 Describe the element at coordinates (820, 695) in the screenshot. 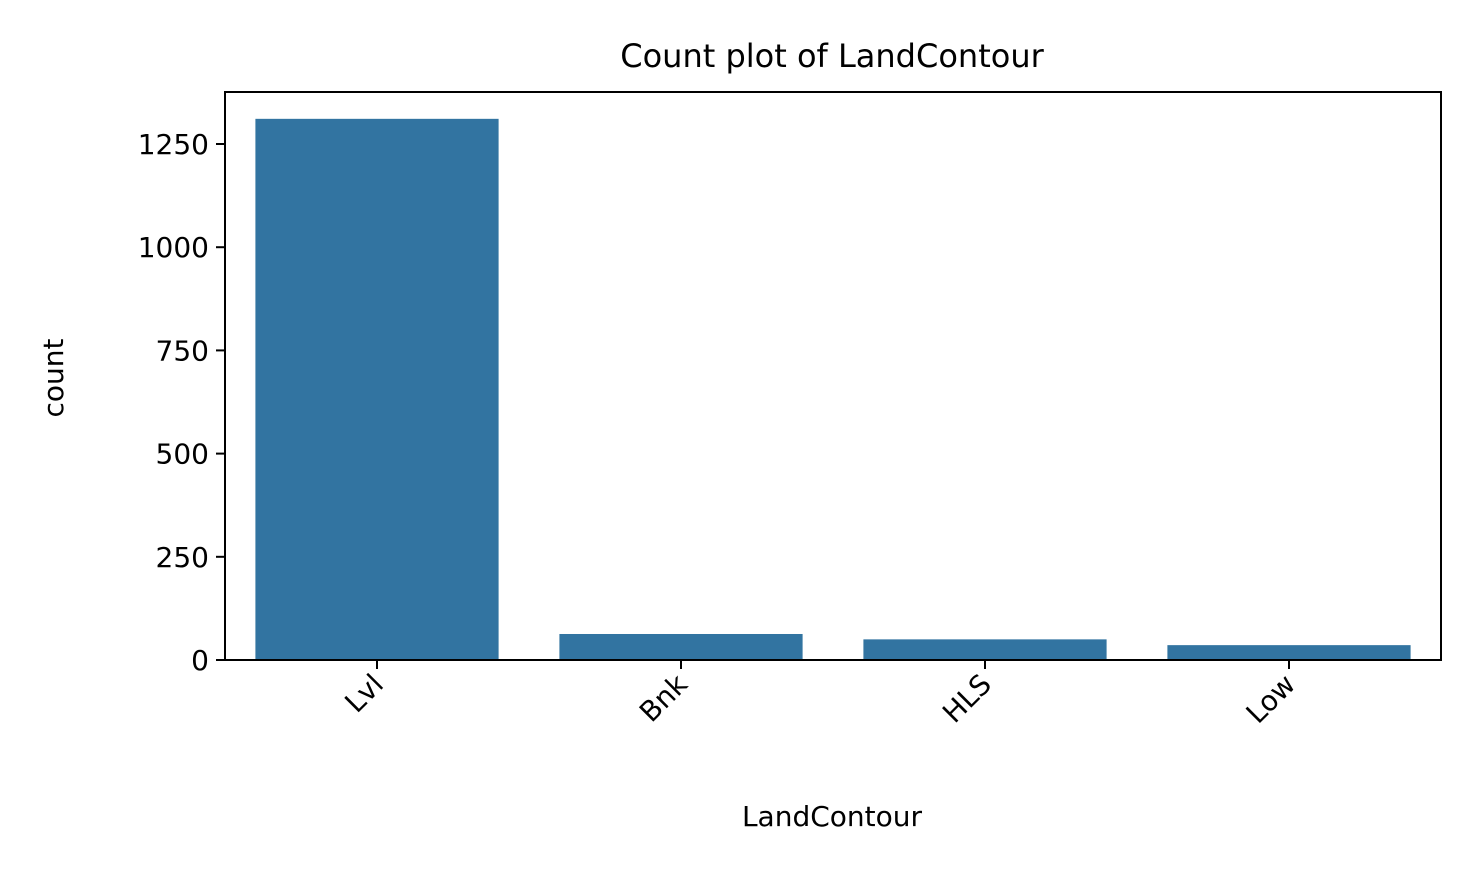

I see `x-axis: Lvl Bnk HLS Low` at that location.